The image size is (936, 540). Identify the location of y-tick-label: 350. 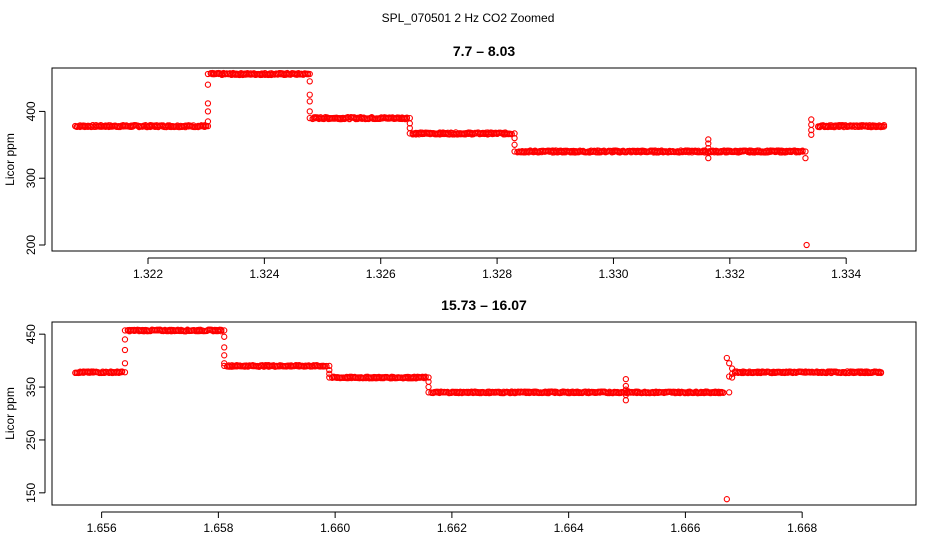
(31, 387).